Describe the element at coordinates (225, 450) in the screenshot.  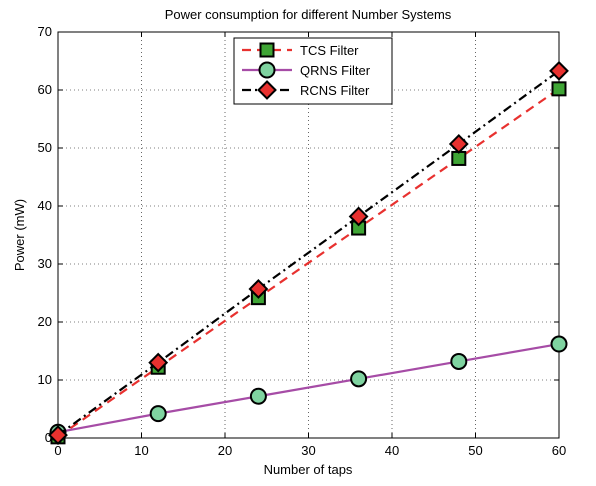
I see `x-tick-label: 20` at that location.